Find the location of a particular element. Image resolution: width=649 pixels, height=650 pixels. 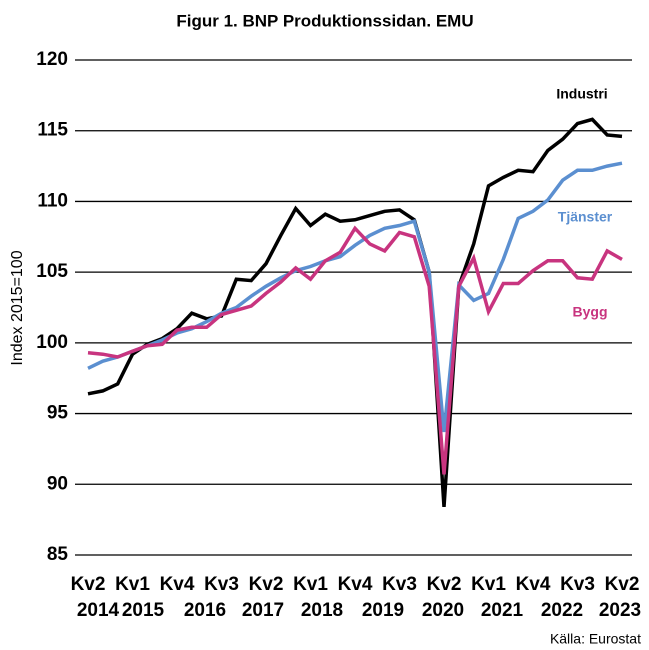

year-label: 2019 is located at coordinates (383, 610).